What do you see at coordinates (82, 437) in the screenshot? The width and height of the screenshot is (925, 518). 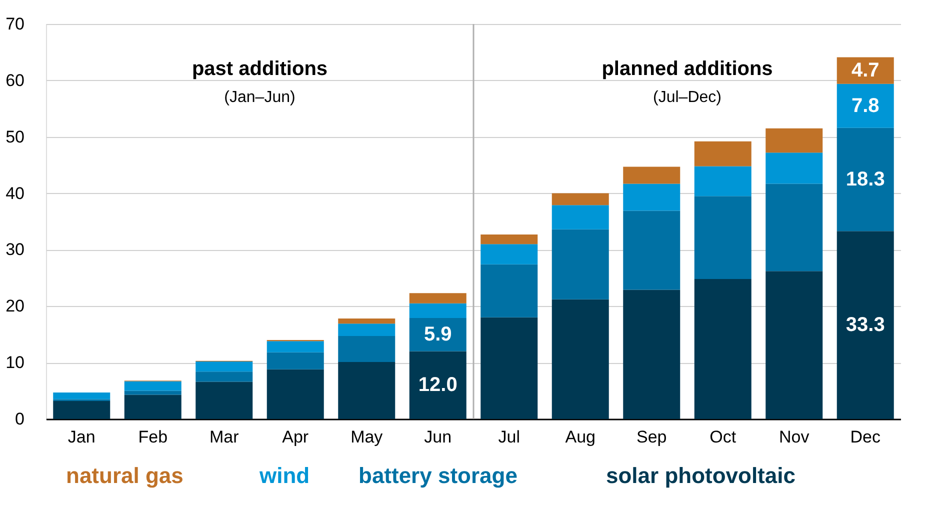 I see `x-tick-label: Jan` at bounding box center [82, 437].